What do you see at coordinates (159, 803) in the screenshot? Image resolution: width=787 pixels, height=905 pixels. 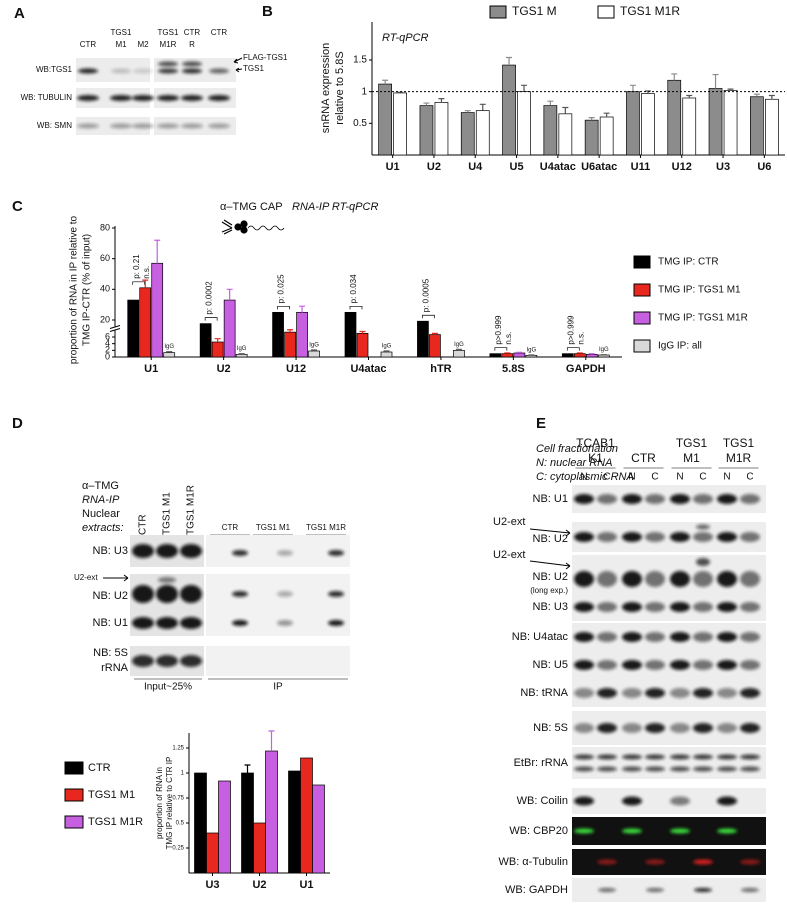 I see `y-axis-label: proportion of RNA in` at bounding box center [159, 803].